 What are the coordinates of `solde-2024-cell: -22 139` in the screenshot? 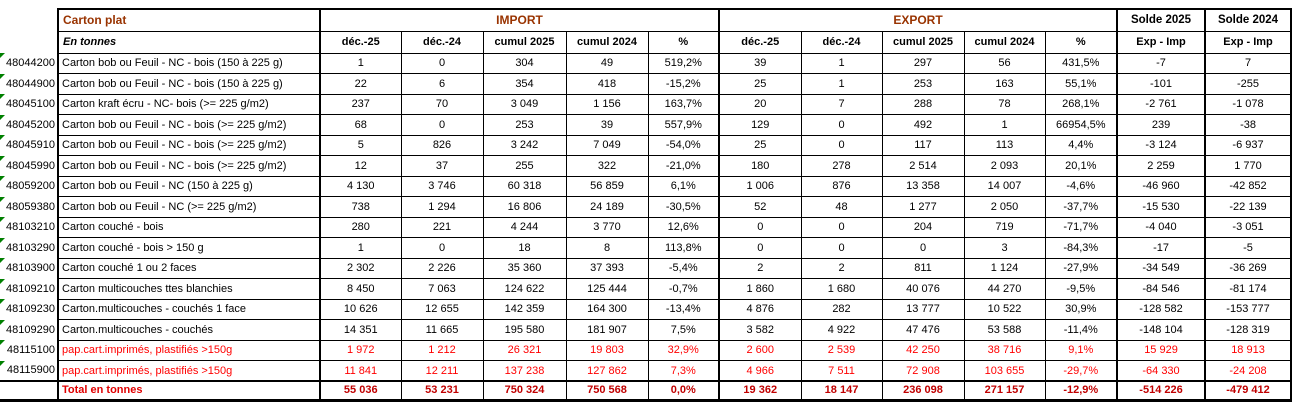 It's located at (1248, 207).